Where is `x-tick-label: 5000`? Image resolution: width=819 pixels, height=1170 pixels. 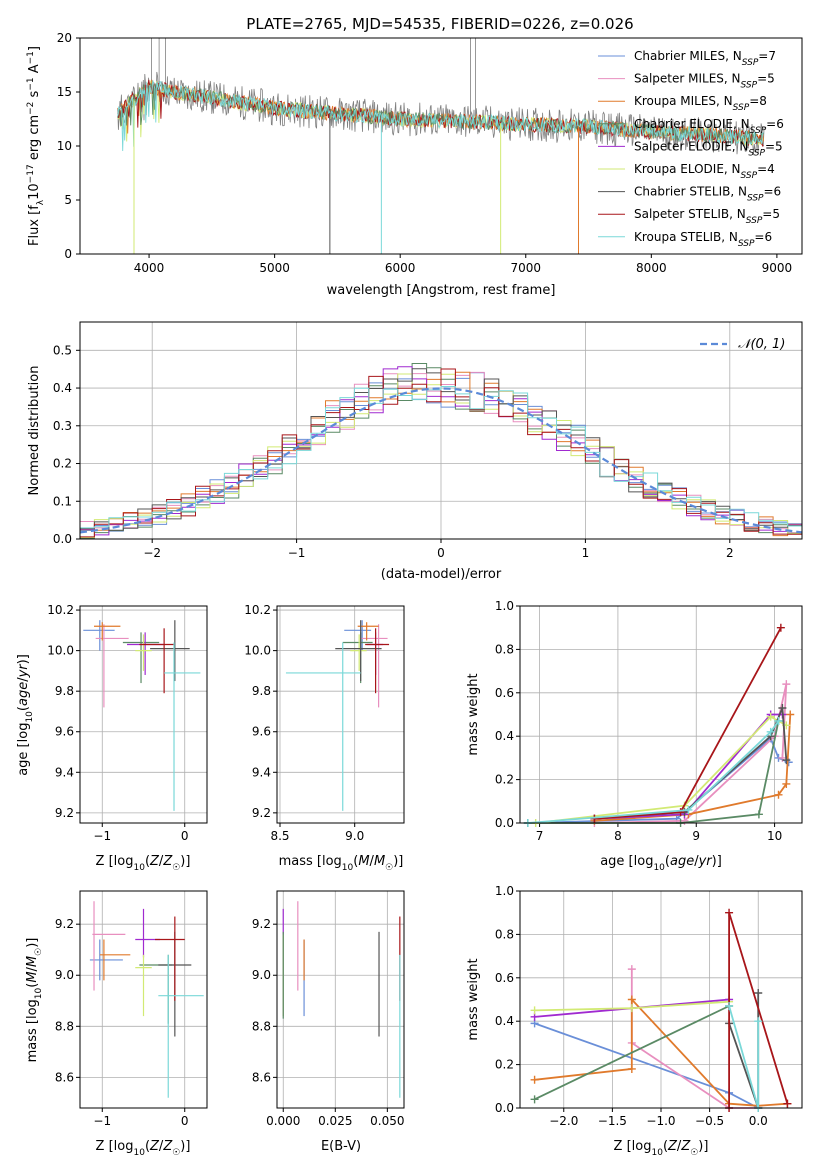 x-tick-label: 5000 is located at coordinates (274, 268).